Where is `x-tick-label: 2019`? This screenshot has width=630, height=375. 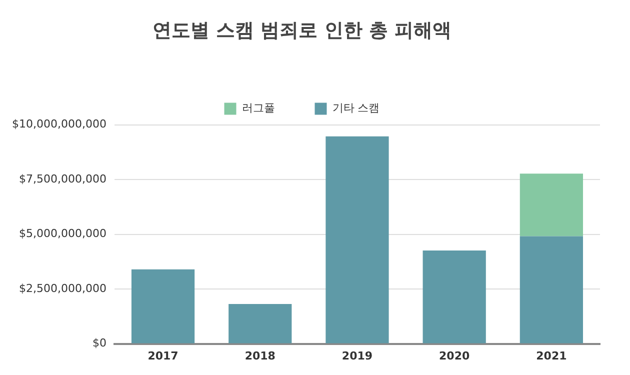 x-tick-label: 2019 is located at coordinates (357, 355).